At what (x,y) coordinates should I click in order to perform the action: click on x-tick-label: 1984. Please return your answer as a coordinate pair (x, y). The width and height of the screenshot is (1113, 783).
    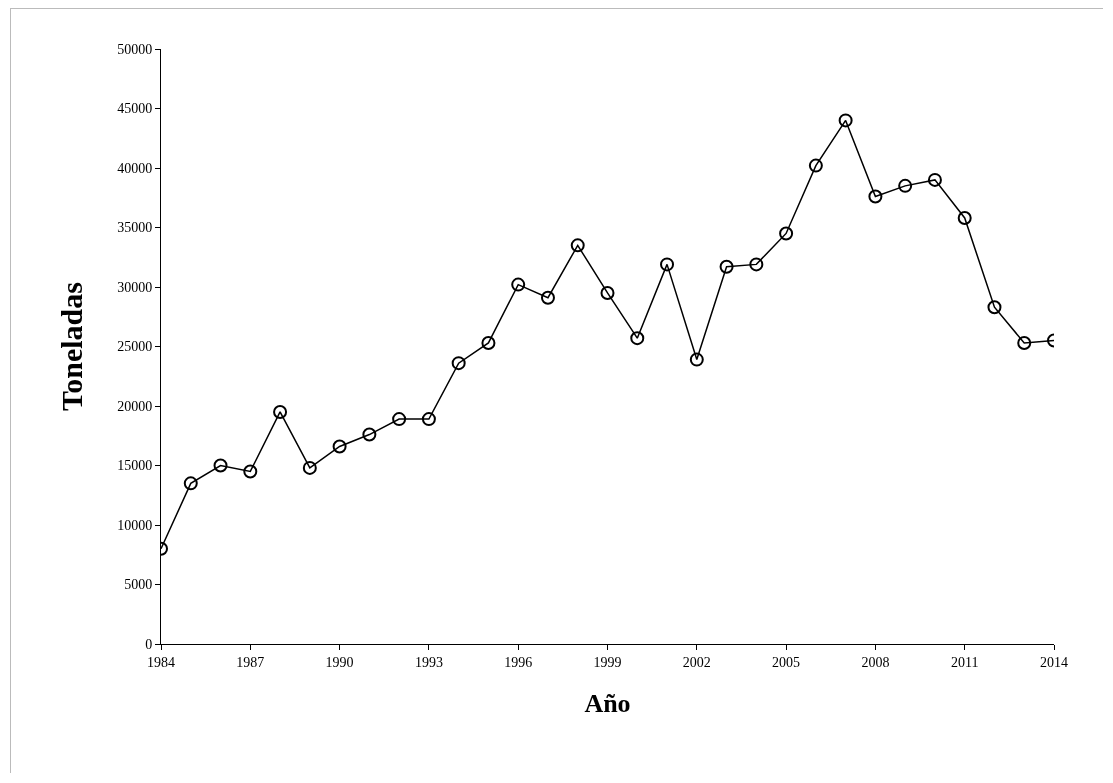
    Looking at the image, I should click on (161, 662).